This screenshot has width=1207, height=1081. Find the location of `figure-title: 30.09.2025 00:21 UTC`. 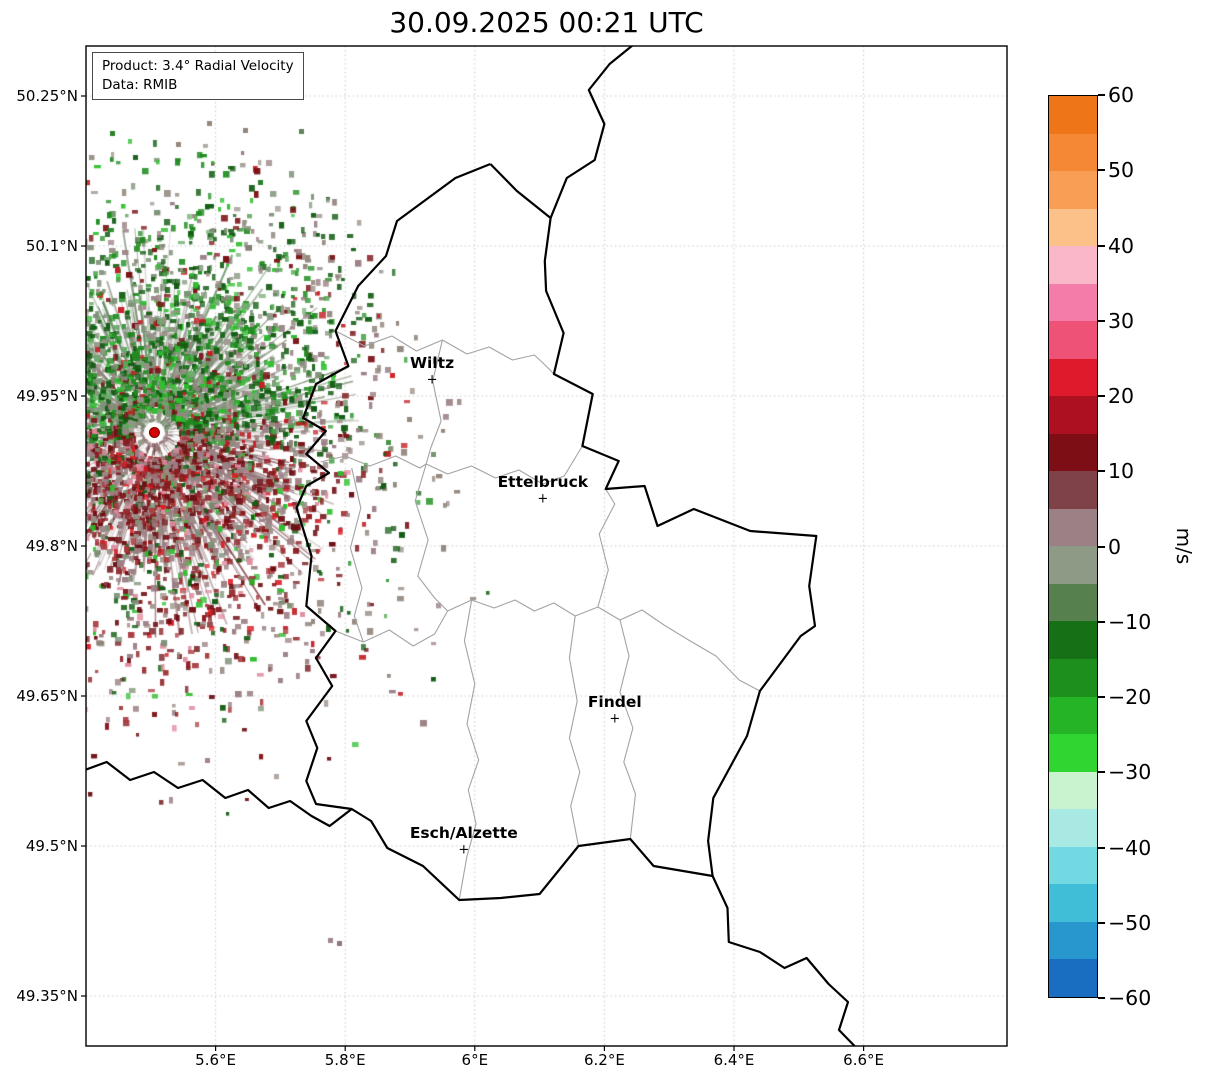

figure-title: 30.09.2025 00:21 UTC is located at coordinates (546, 22).